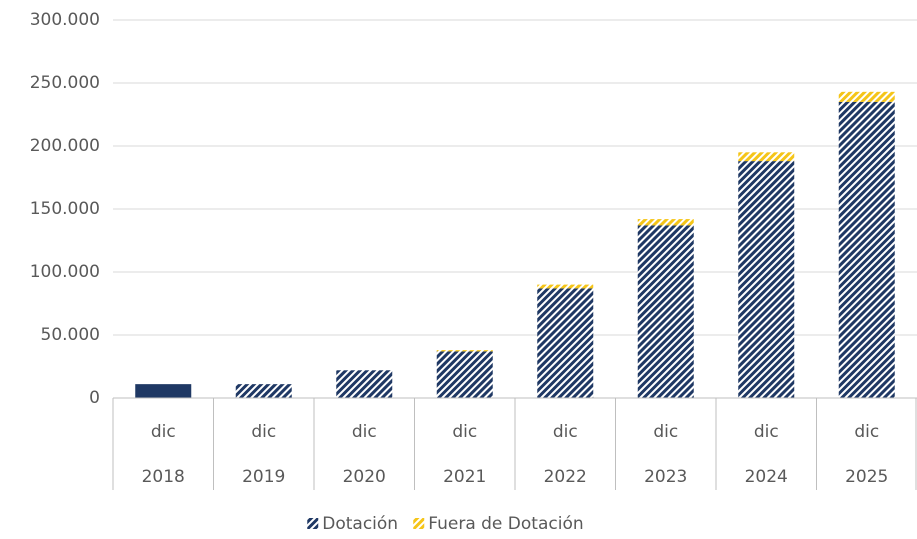 The width and height of the screenshot is (917, 539). I want to click on x-tick-label: 2019, so click(263, 477).